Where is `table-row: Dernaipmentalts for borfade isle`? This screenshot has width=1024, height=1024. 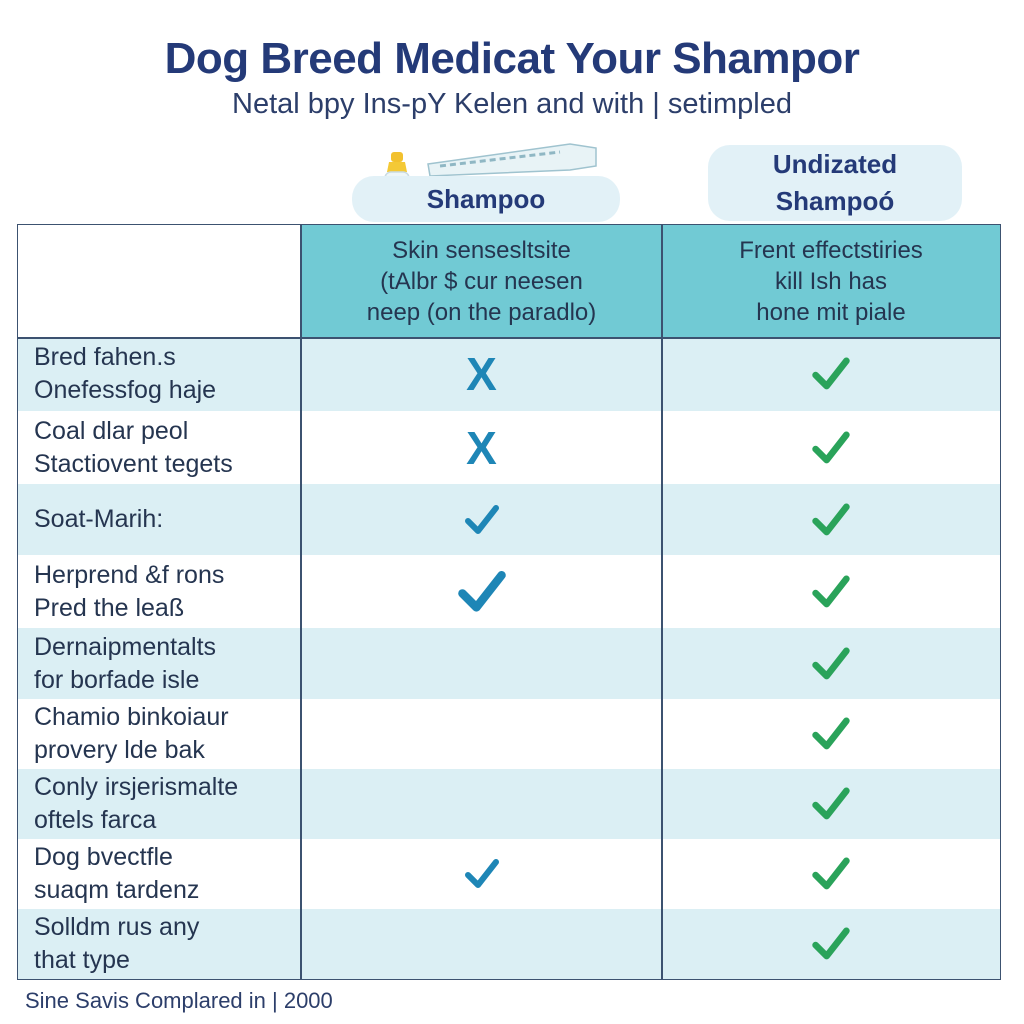 table-row: Dernaipmentalts for borfade isle is located at coordinates (509, 663).